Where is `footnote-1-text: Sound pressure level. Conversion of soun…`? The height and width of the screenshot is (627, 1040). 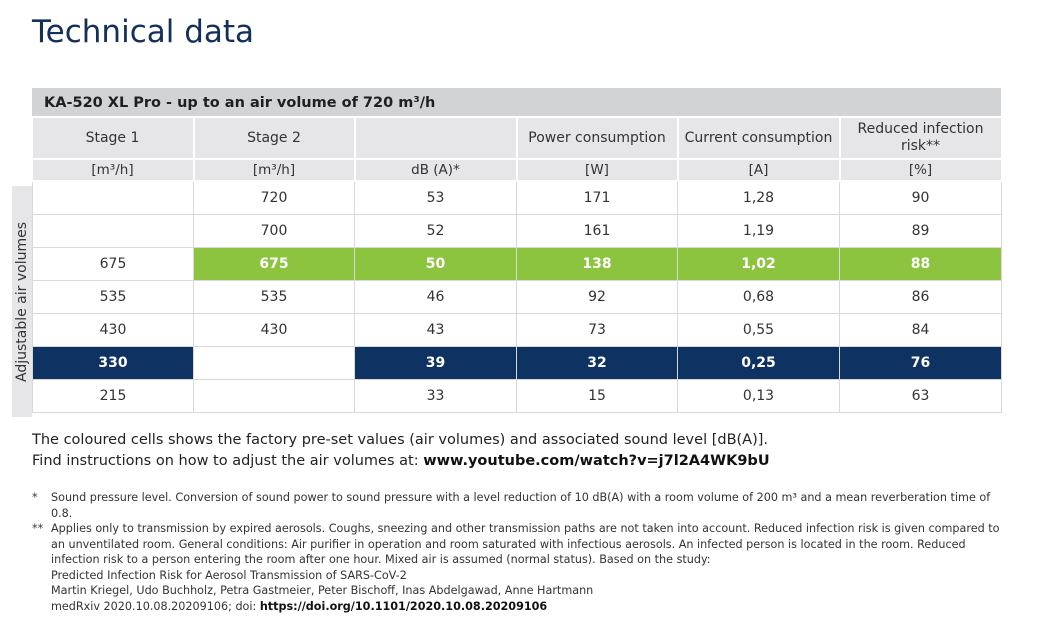
footnote-1-text: Sound pressure level. Conversion of soun… is located at coordinates (521, 505).